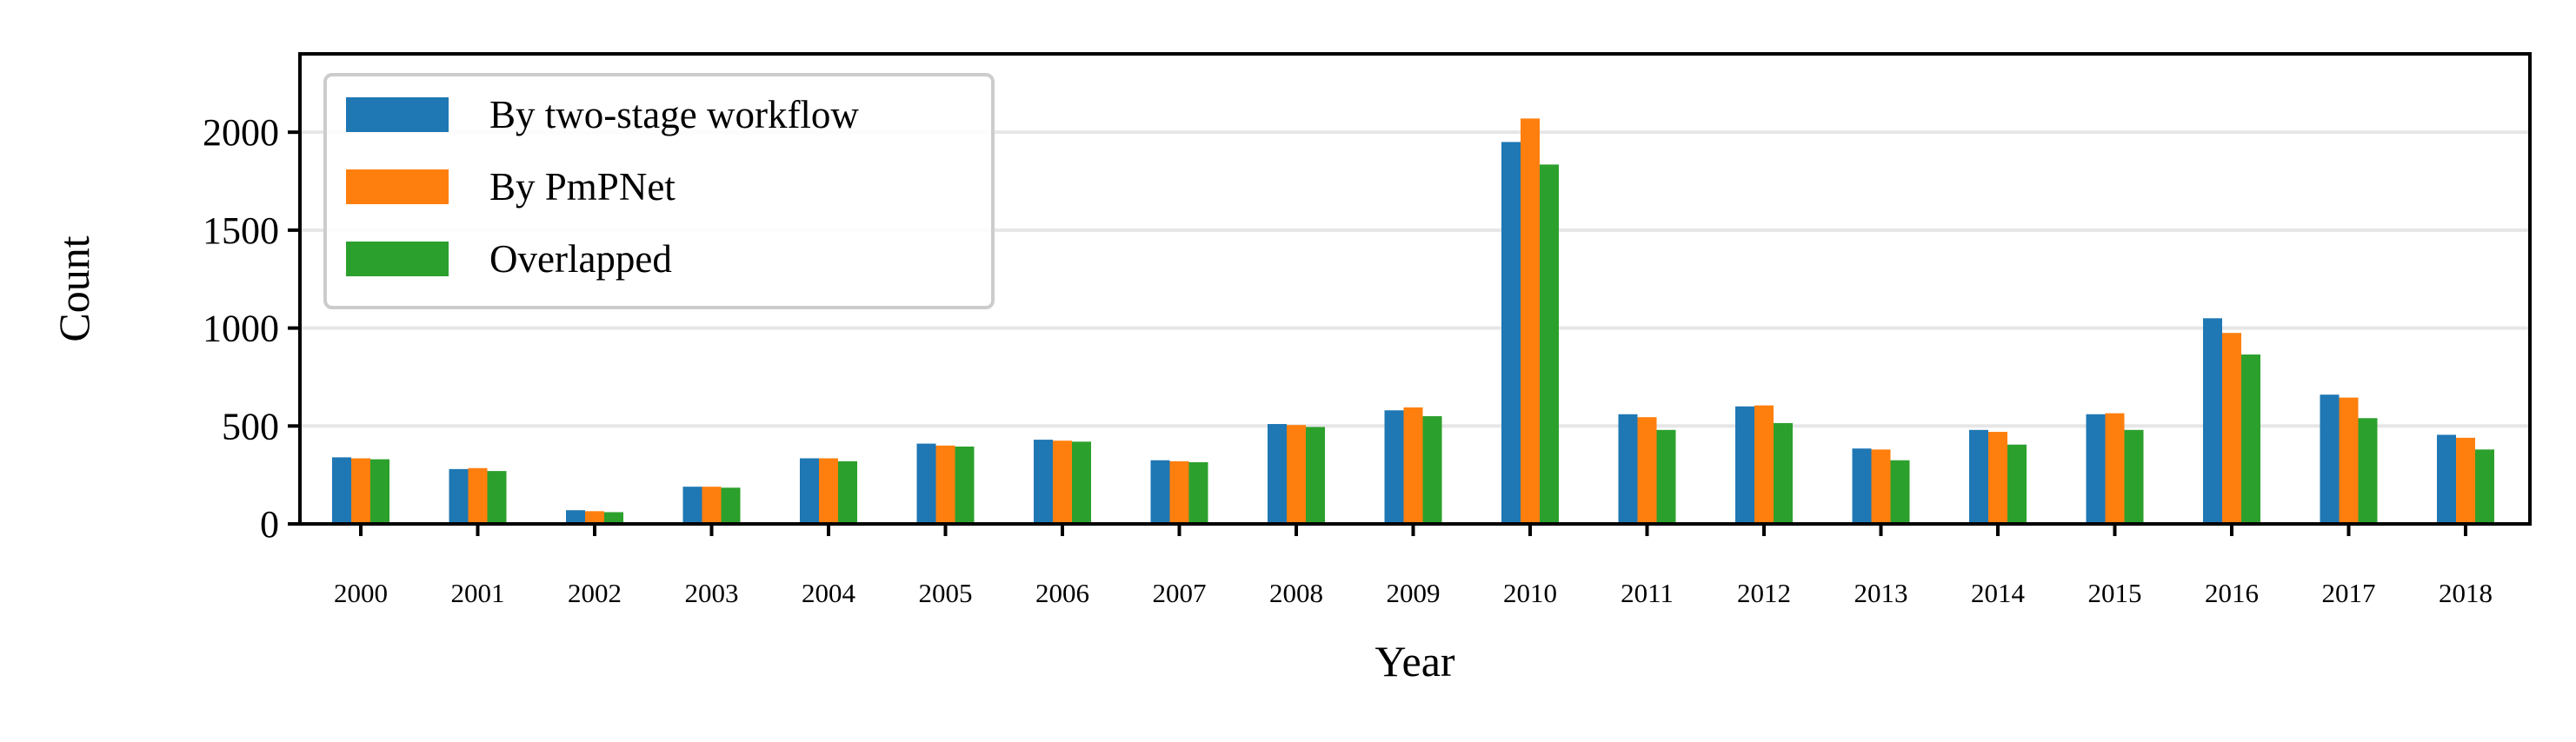 This screenshot has width=2576, height=742. I want to click on x-tick-label: 2004, so click(829, 593).